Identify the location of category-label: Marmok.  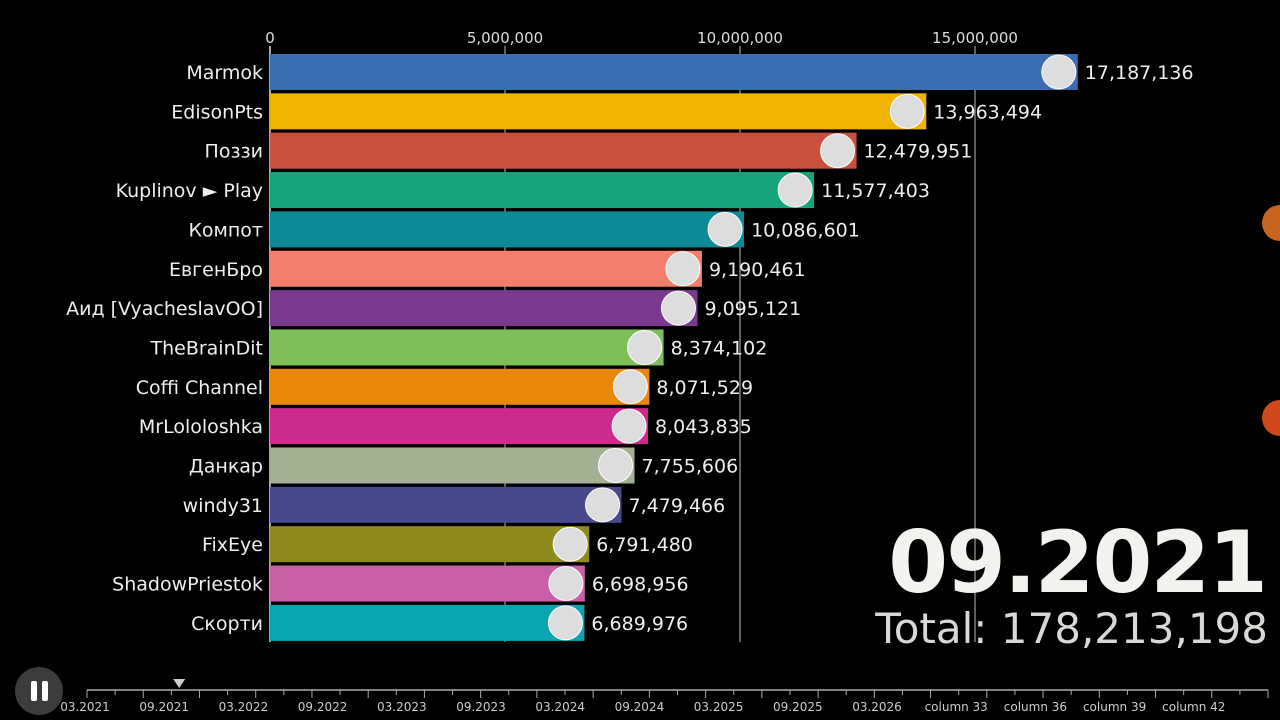
(224, 73).